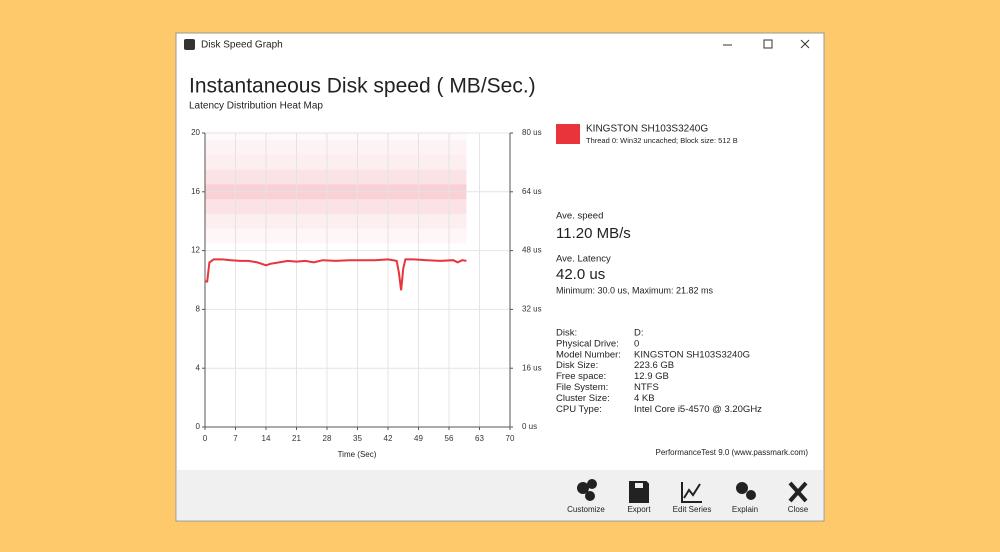 This screenshot has height=552, width=1000. What do you see at coordinates (235, 438) in the screenshot?
I see `x-tick-label: 7` at bounding box center [235, 438].